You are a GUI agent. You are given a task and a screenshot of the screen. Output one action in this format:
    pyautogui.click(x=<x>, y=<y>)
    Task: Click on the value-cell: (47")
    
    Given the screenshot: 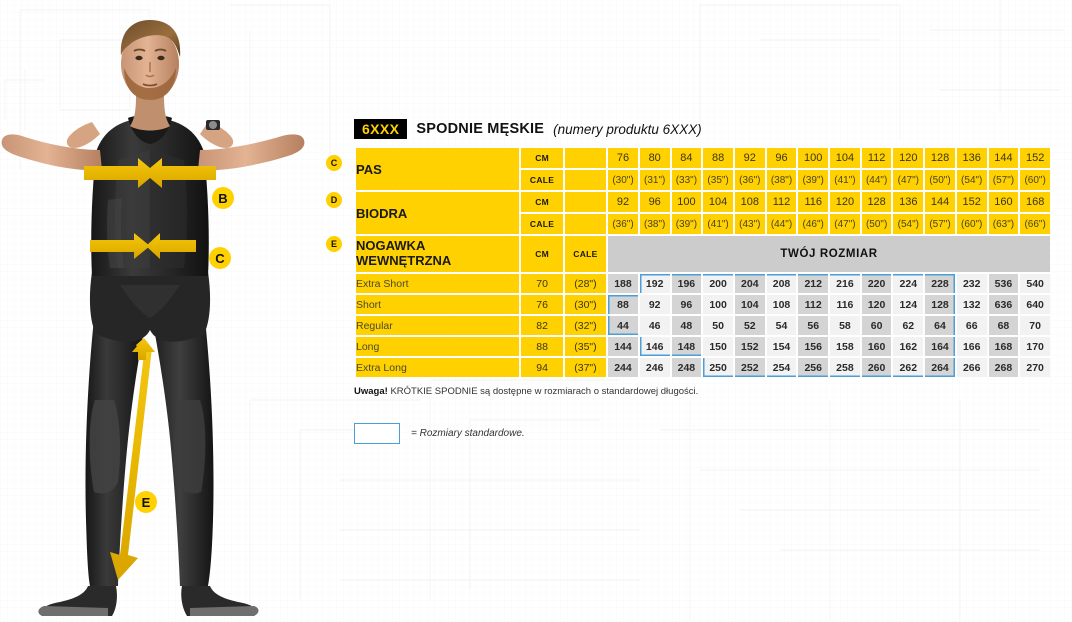 What is the action you would take?
    pyautogui.click(x=908, y=180)
    